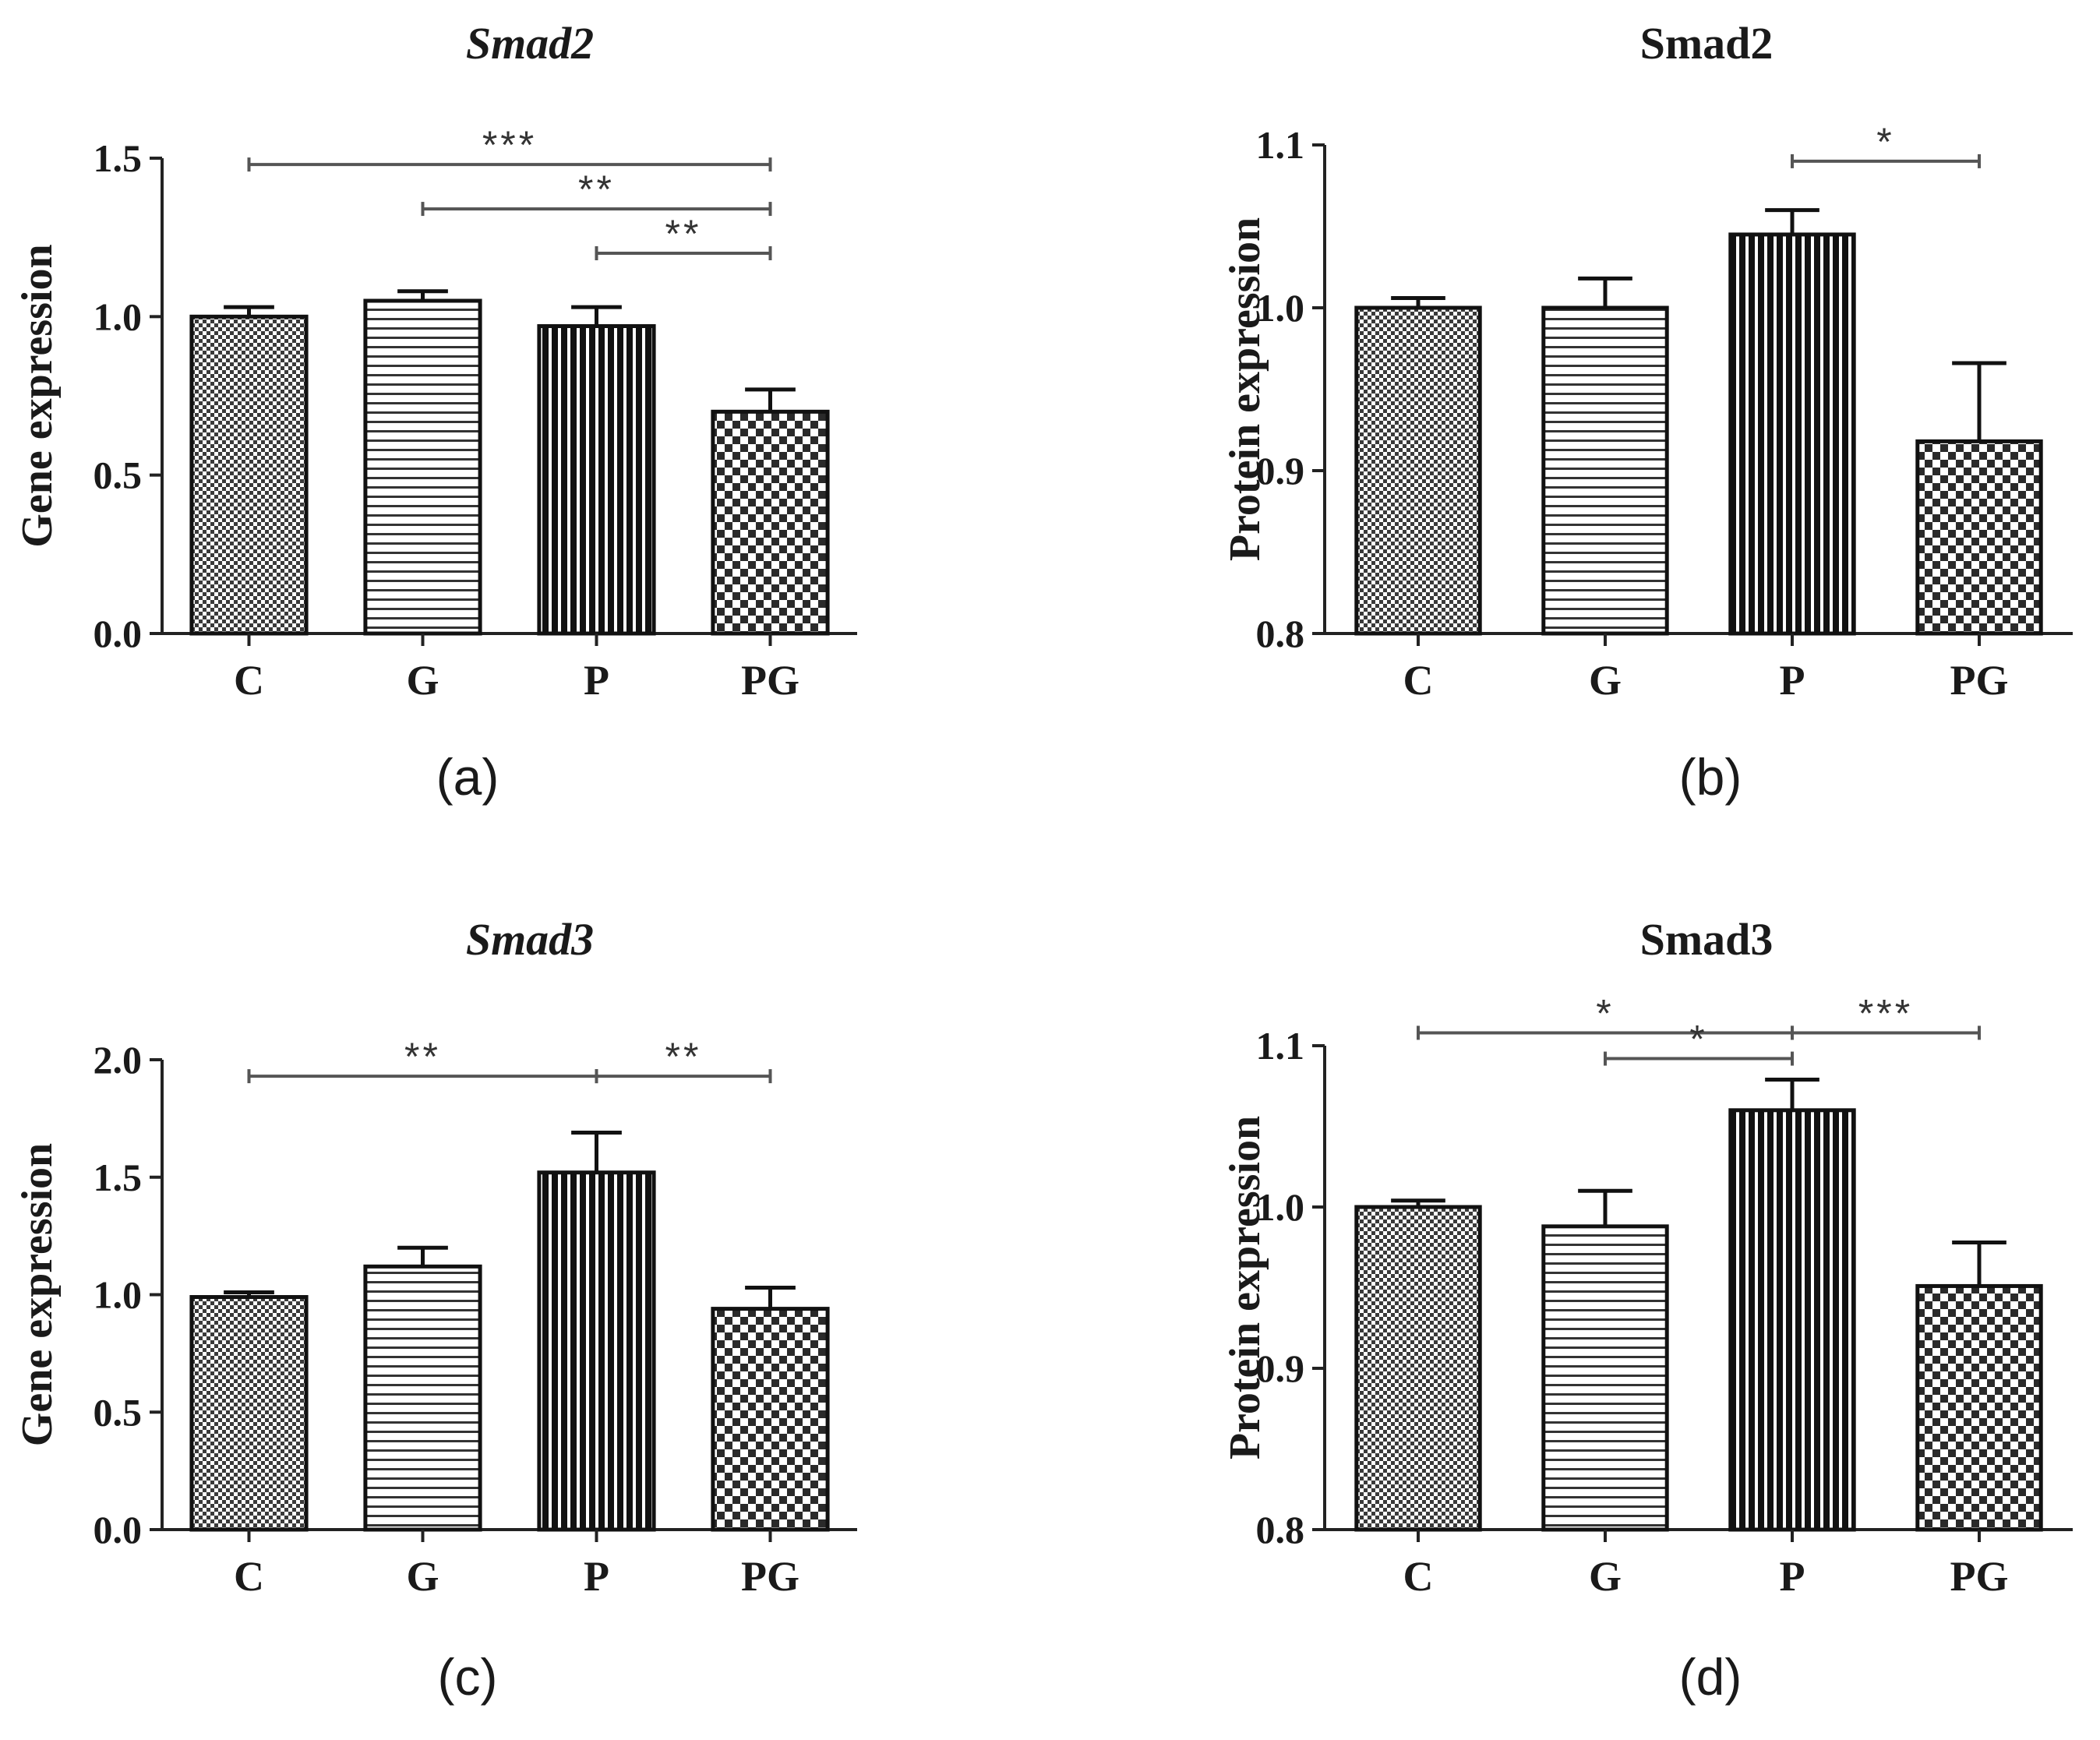 This screenshot has height=1740, width=2100. What do you see at coordinates (468, 1677) in the screenshot?
I see `panel-label: (c)` at bounding box center [468, 1677].